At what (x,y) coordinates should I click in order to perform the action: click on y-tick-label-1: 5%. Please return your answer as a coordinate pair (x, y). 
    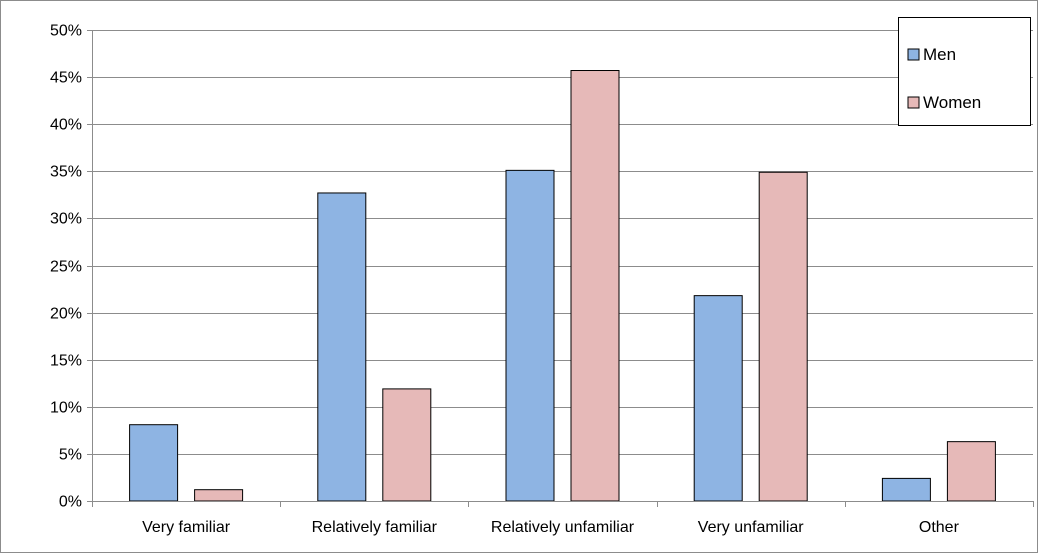
    Looking at the image, I should click on (70, 455).